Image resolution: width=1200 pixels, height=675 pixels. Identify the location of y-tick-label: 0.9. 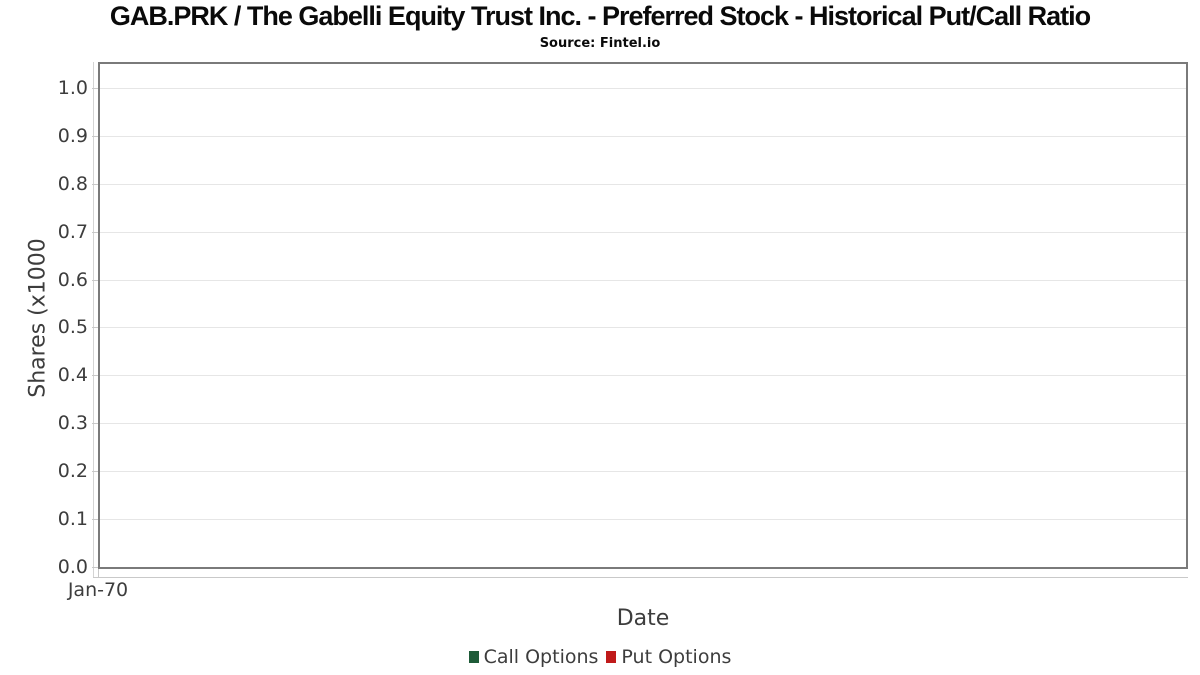
(72, 136).